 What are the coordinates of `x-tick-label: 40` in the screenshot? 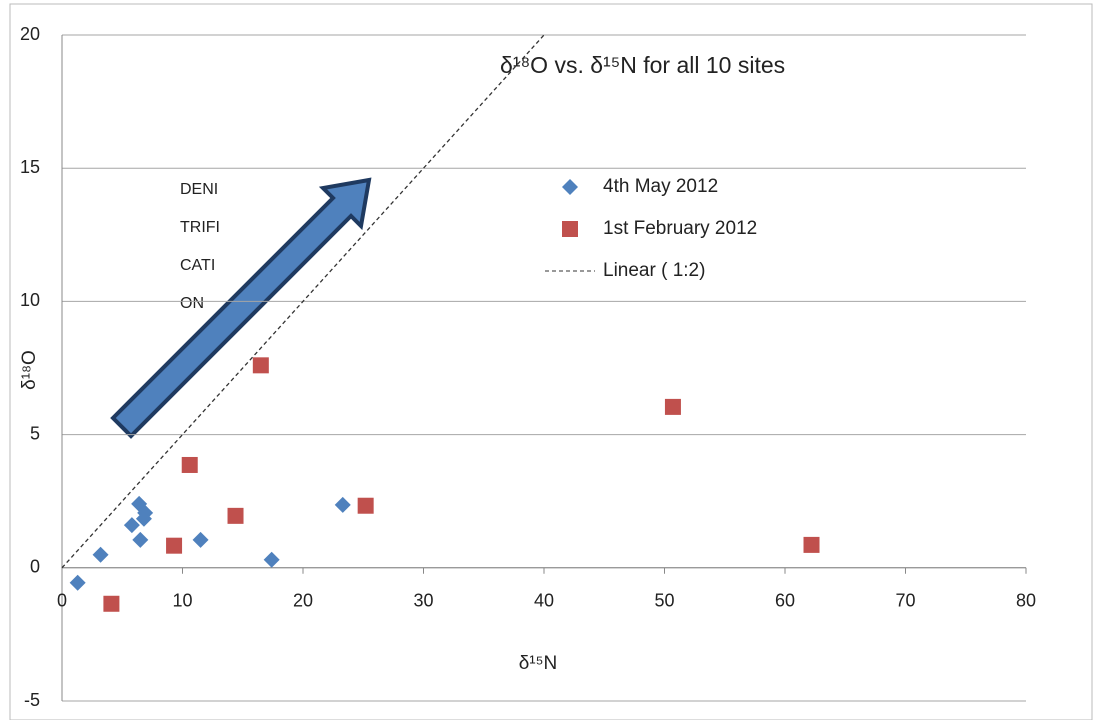 It's located at (544, 601).